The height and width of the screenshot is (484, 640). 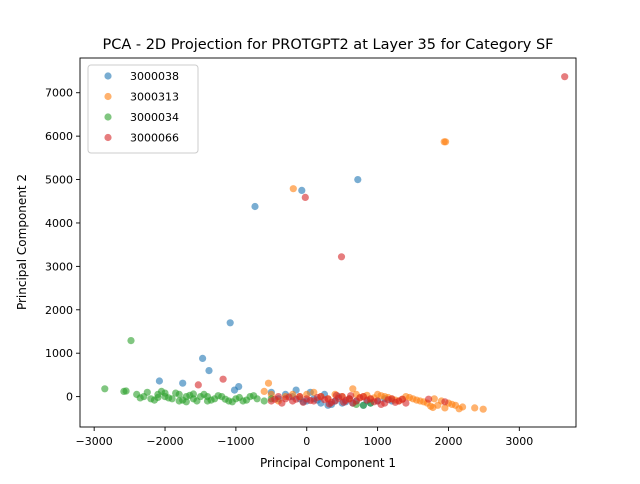 What do you see at coordinates (328, 463) in the screenshot?
I see `x-axis-label: Principal Component 1` at bounding box center [328, 463].